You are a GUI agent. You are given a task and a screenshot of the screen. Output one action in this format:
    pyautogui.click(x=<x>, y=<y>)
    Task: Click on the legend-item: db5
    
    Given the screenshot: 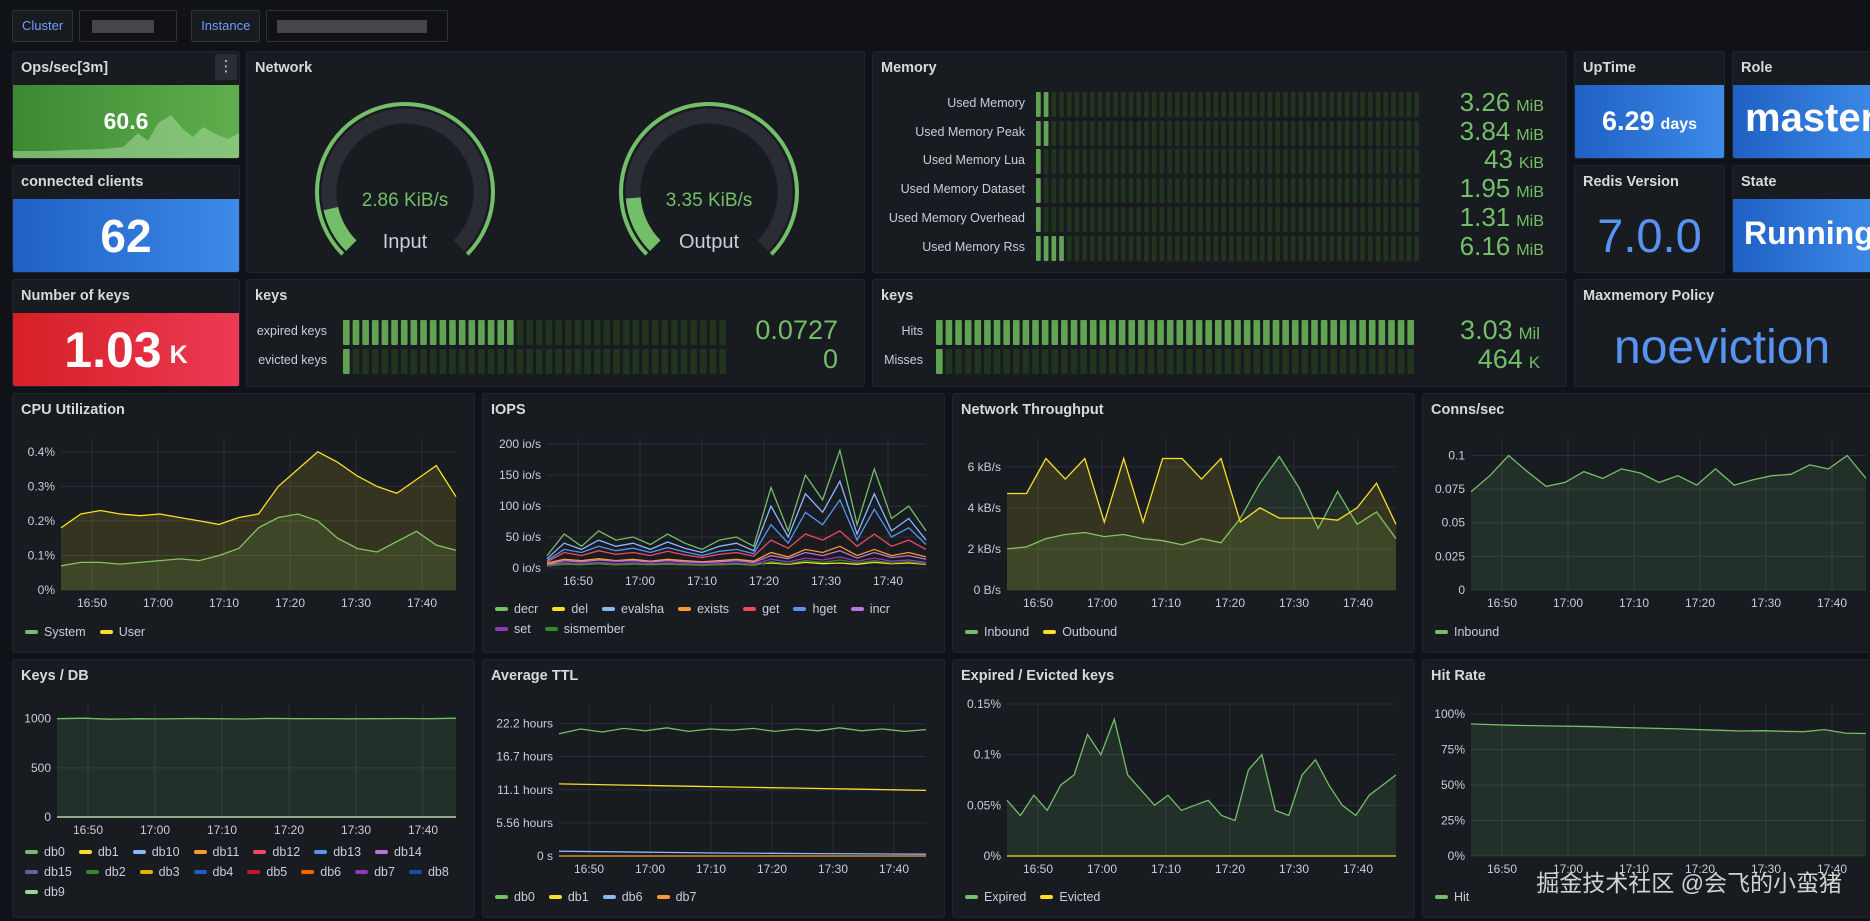 What is the action you would take?
    pyautogui.click(x=267, y=872)
    